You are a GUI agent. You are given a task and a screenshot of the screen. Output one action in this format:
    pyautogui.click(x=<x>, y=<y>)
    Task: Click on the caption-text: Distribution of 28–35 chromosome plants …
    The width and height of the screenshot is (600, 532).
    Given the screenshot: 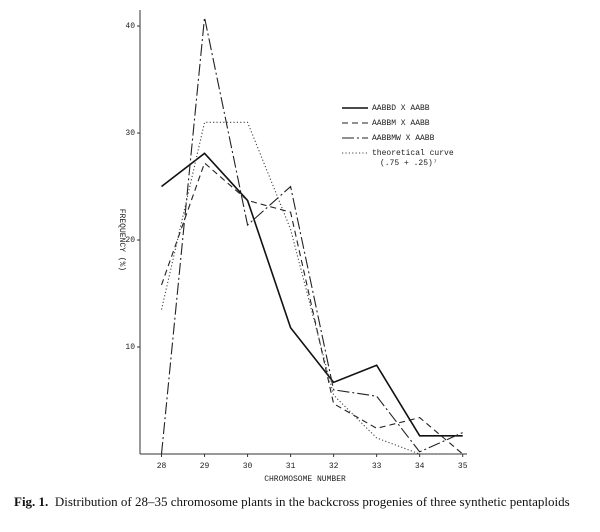 What is the action you would take?
    pyautogui.click(x=312, y=501)
    